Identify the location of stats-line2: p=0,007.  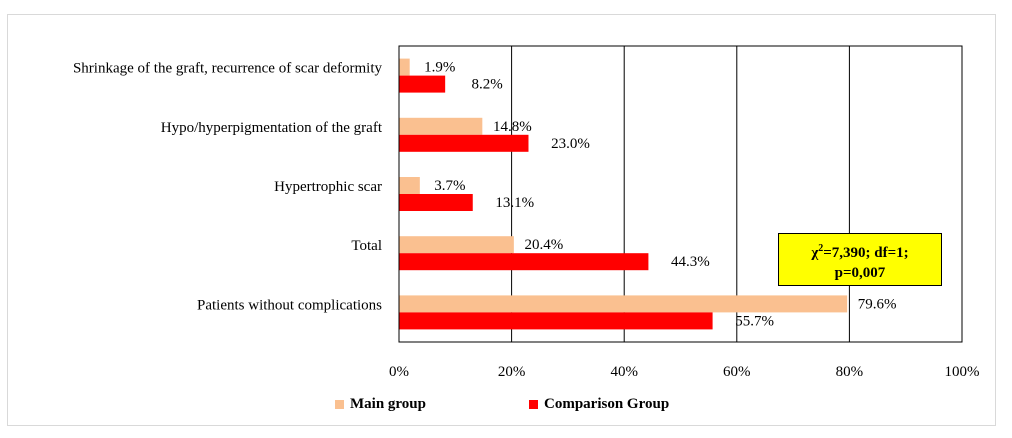
(860, 273).